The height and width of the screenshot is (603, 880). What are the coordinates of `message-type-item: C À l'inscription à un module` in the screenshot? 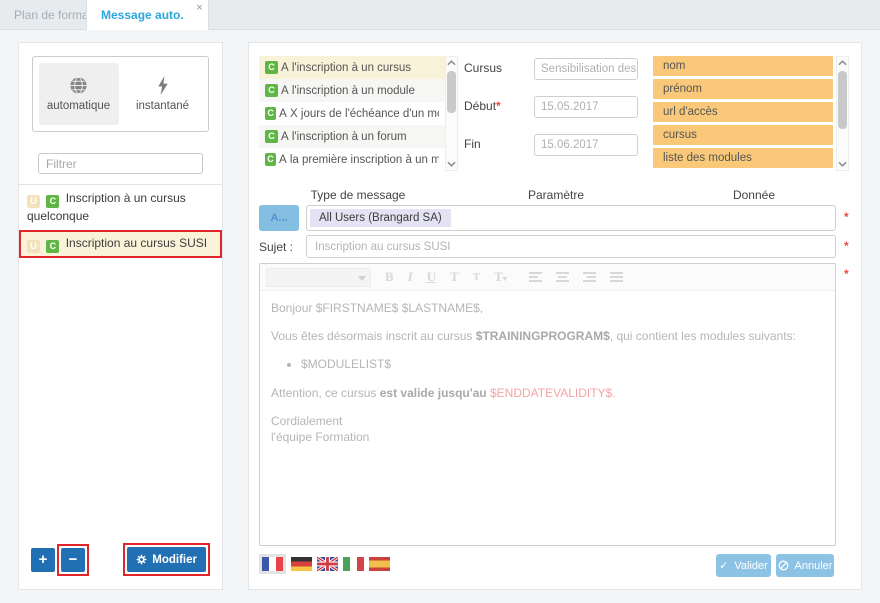 It's located at (352, 90).